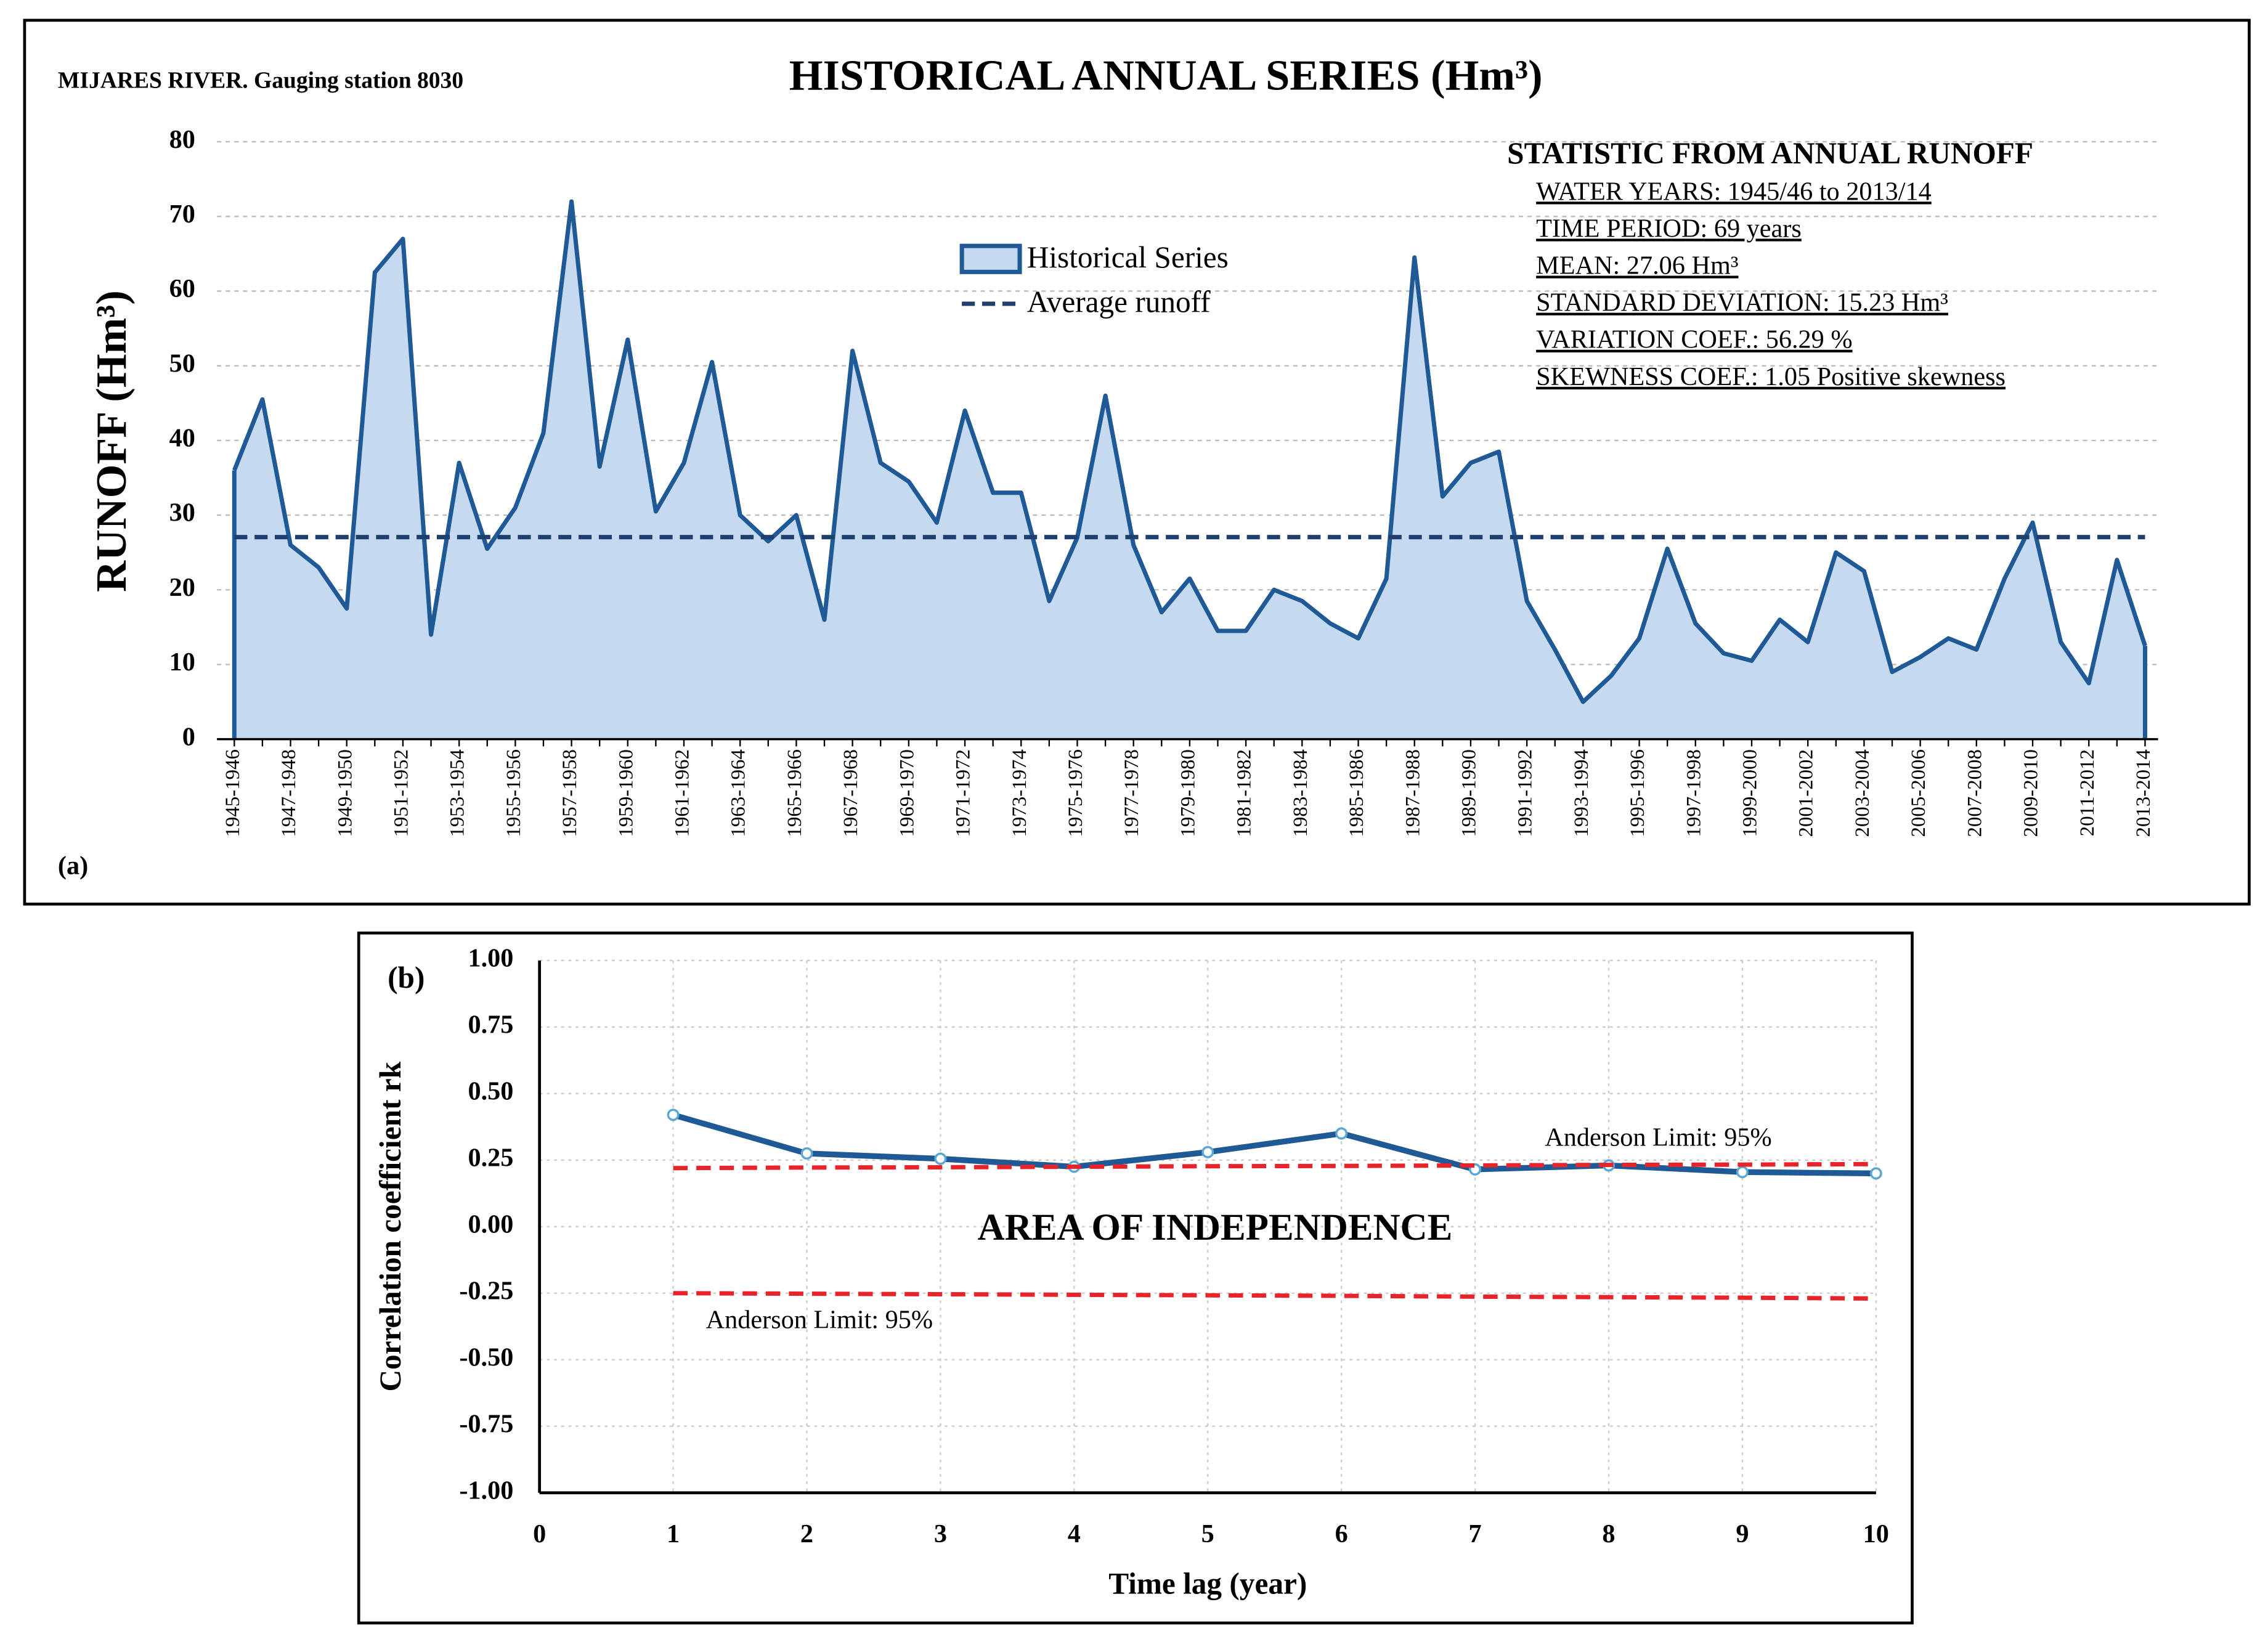 This screenshot has height=1647, width=2268. I want to click on chart-title: HISTORICAL ANNUAL SERIES (Hm³), so click(1166, 75).